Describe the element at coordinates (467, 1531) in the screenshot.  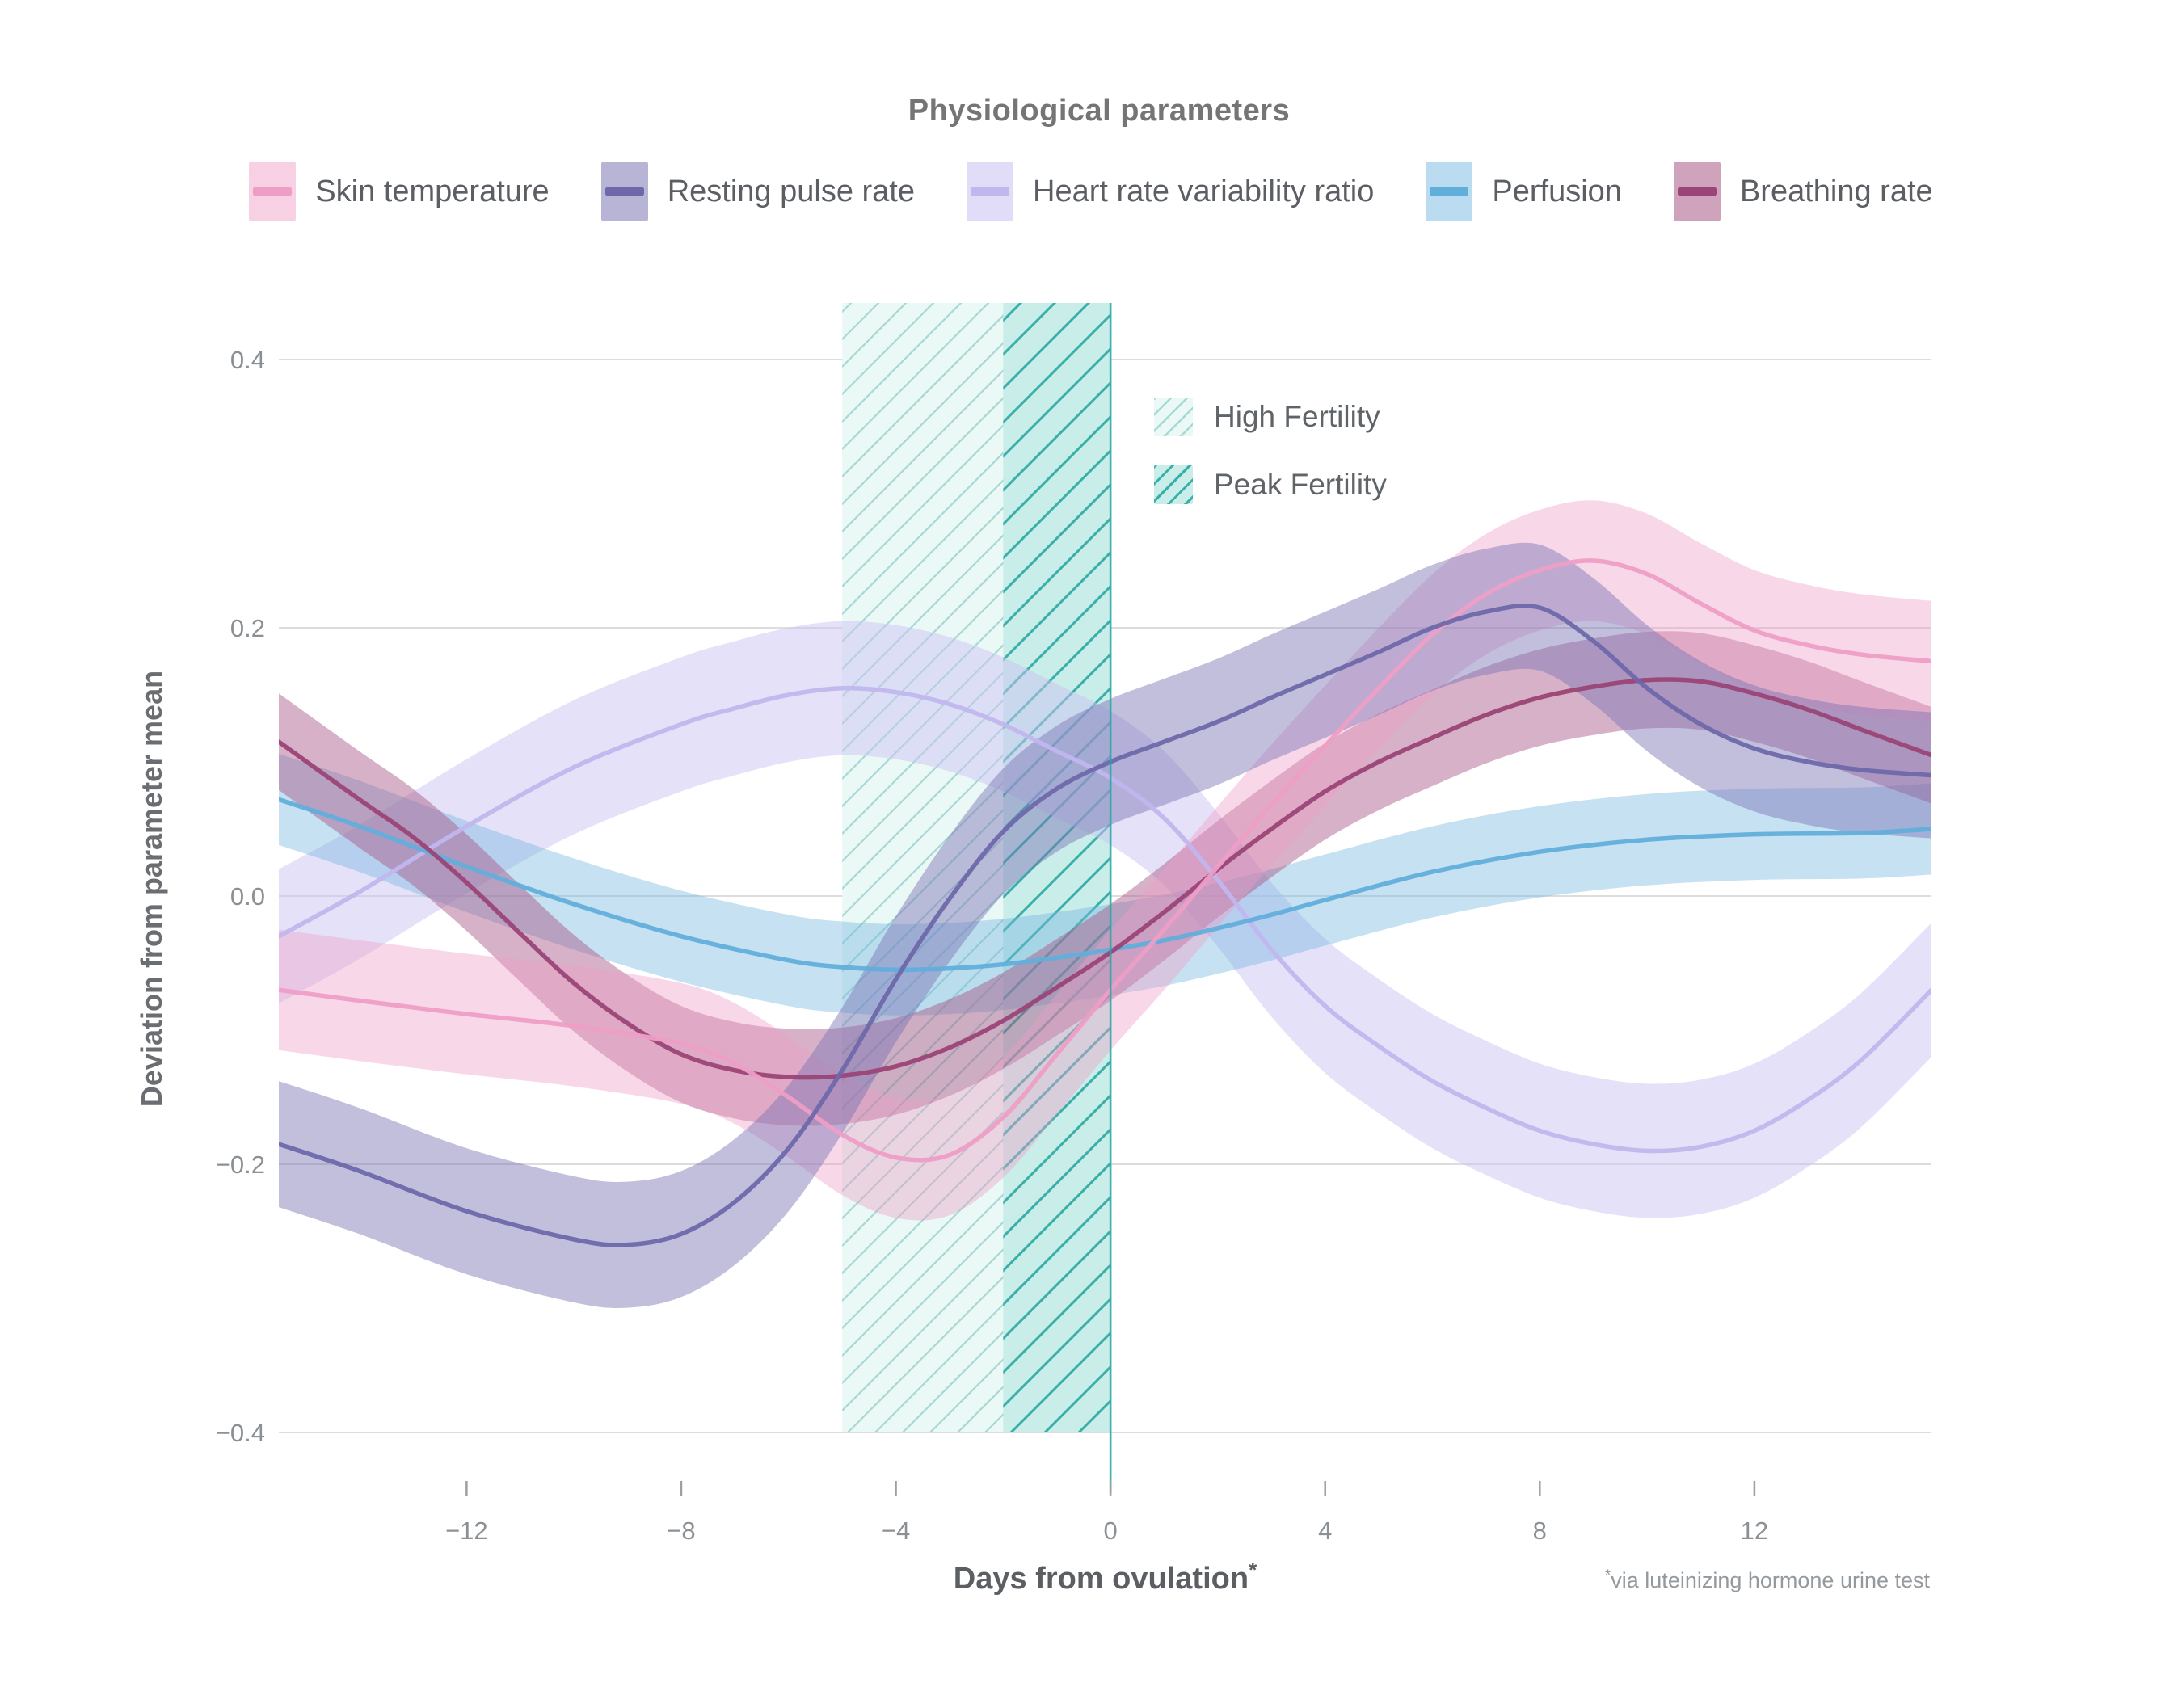
I see `x-tick-label: −12` at that location.